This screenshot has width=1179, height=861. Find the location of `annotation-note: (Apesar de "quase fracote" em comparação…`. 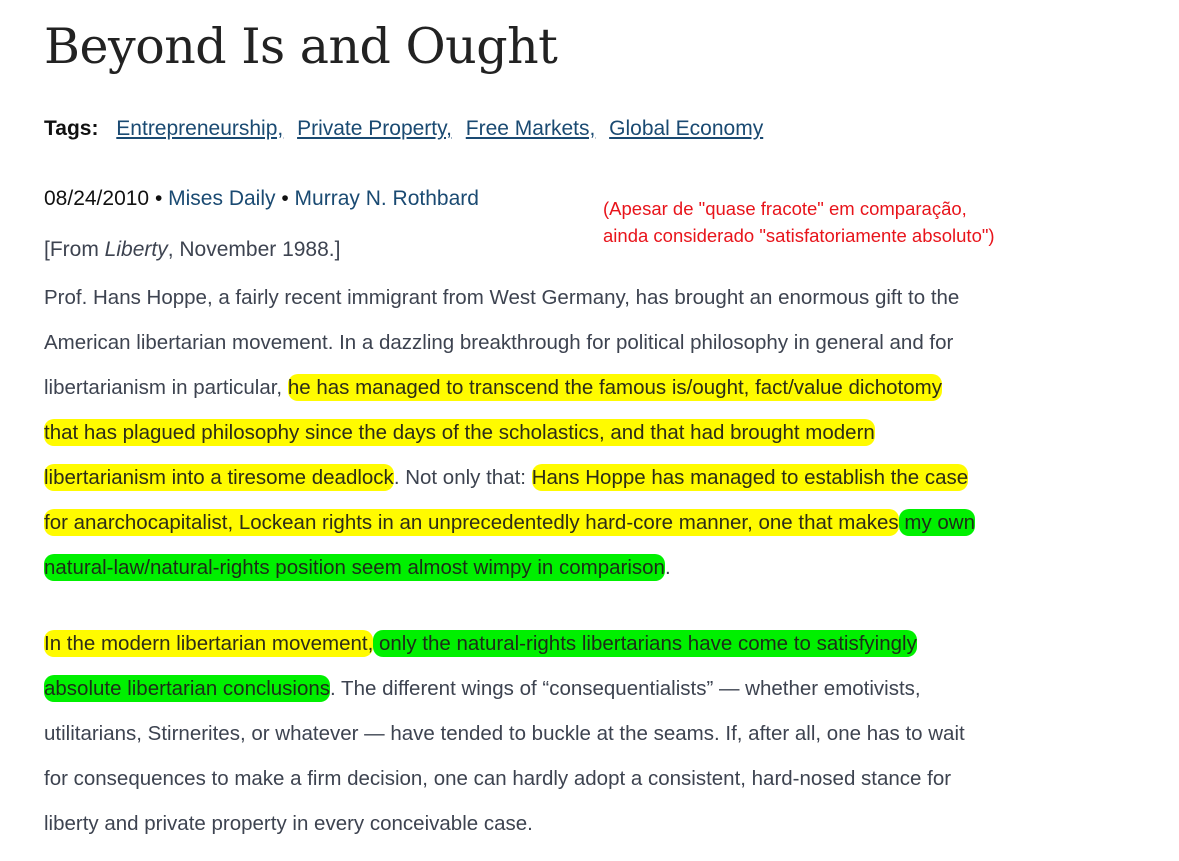

annotation-note: (Apesar de "quase fracote" em comparação… is located at coordinates (799, 222).